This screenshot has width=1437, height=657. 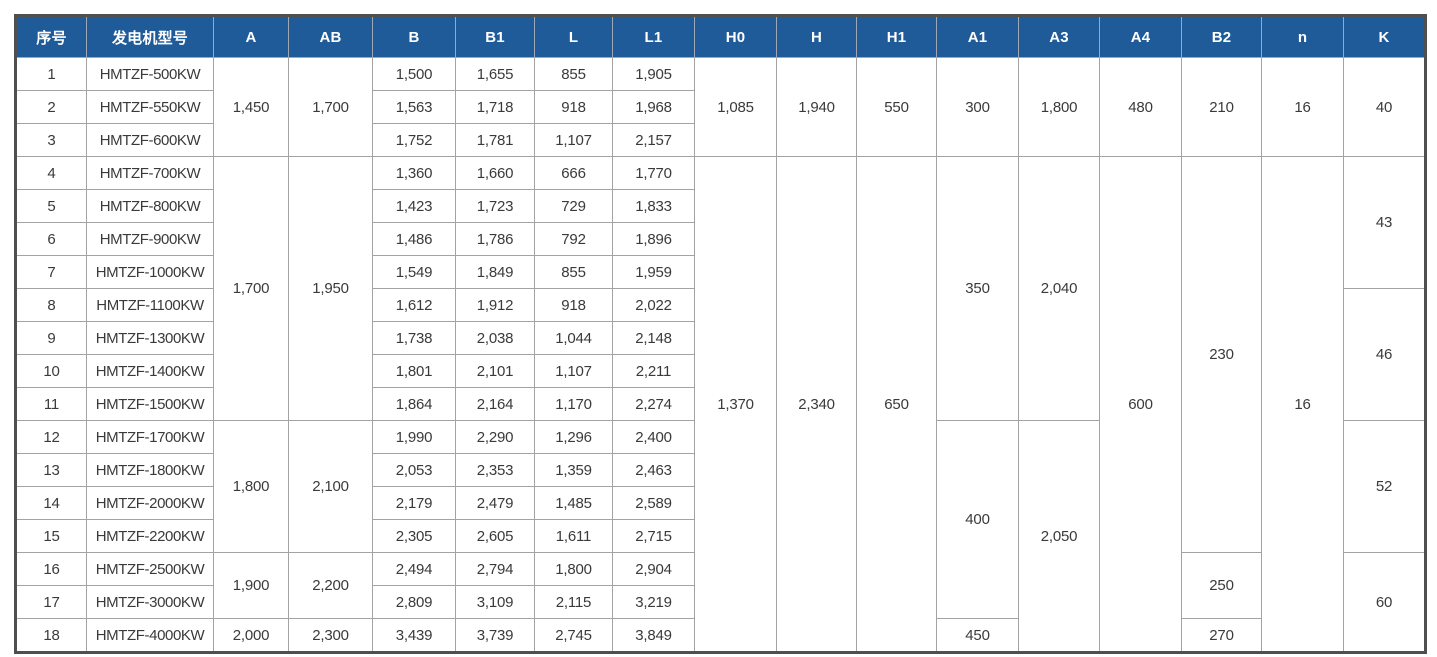 What do you see at coordinates (414, 305) in the screenshot?
I see `cell-B: 1,612` at bounding box center [414, 305].